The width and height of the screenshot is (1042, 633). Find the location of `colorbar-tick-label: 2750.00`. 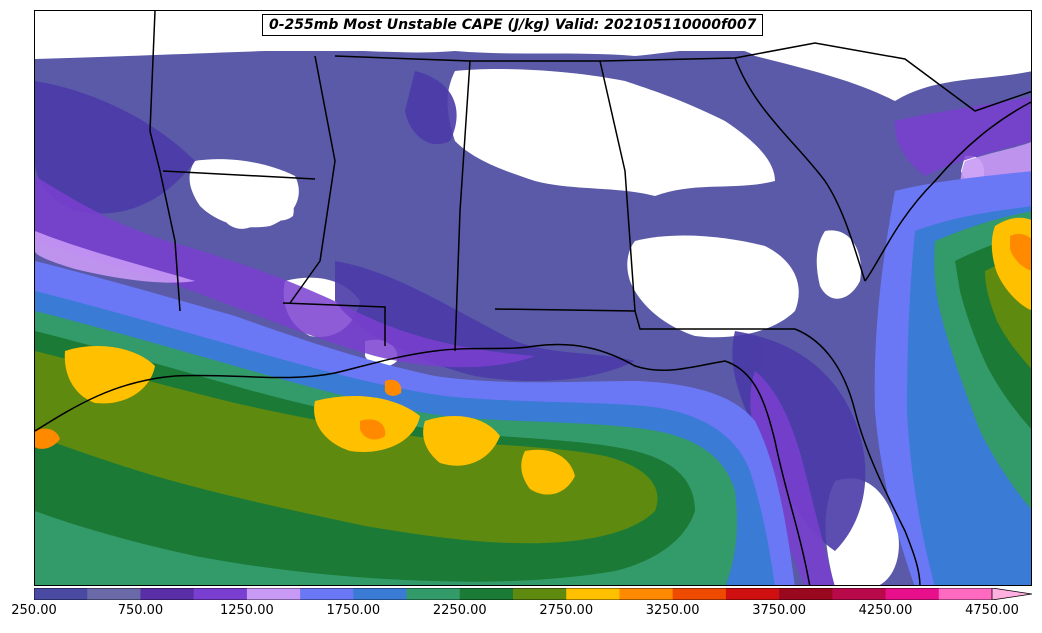

colorbar-tick-label: 2750.00 is located at coordinates (566, 610).